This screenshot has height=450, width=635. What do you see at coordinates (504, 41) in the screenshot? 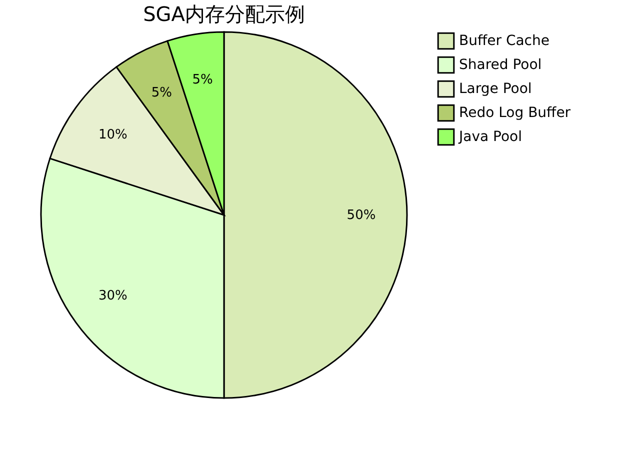
I see `legend-label: Buffer Cache` at bounding box center [504, 41].